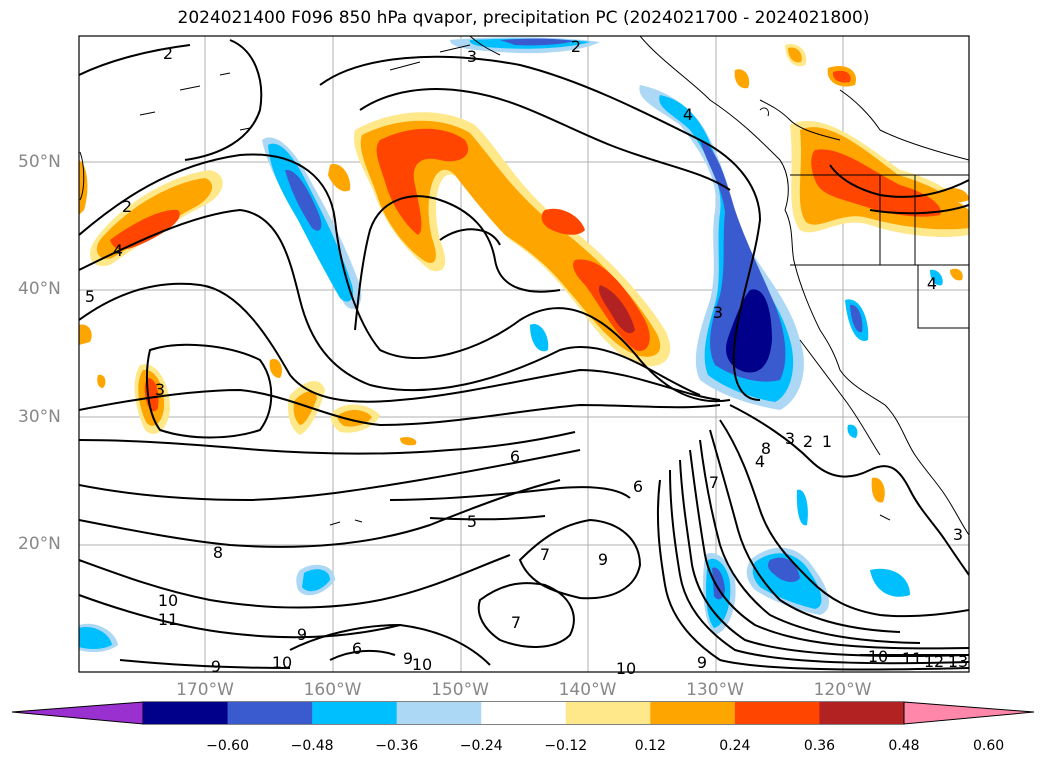  I want to click on lon-label: 140°W, so click(587, 690).